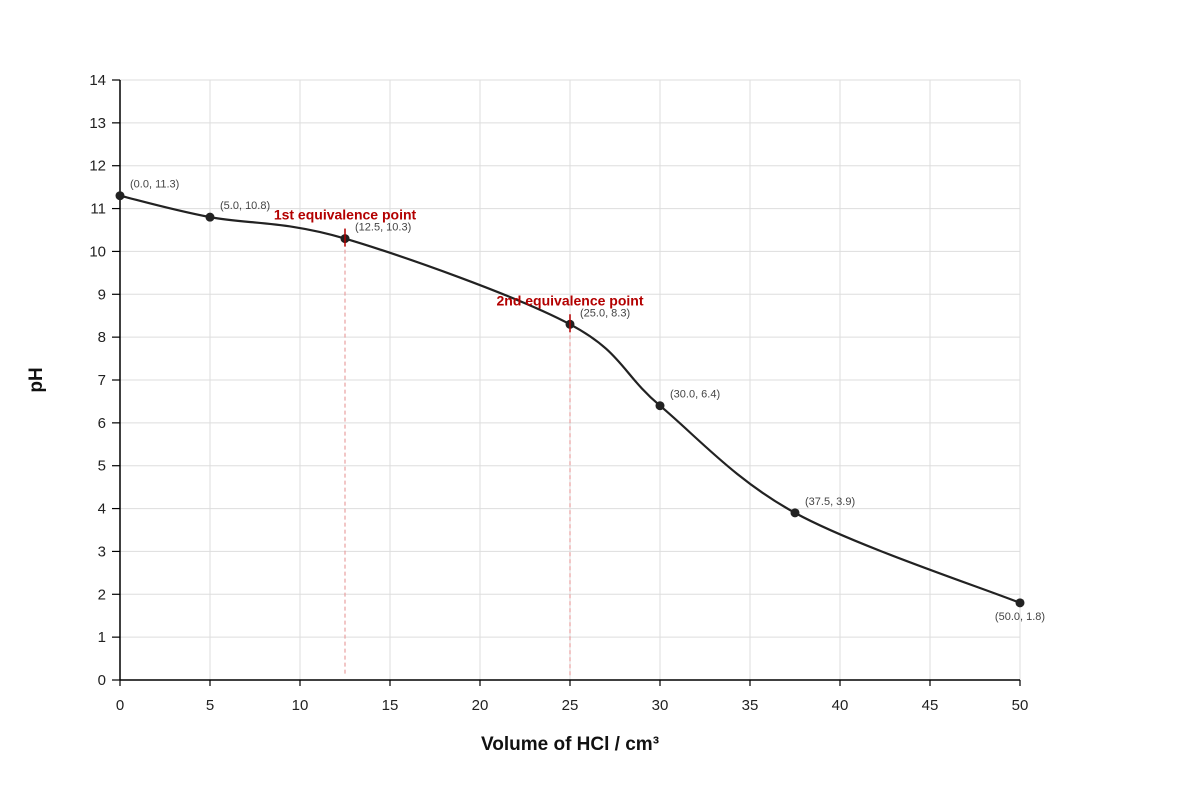 Image resolution: width=1200 pixels, height=800 pixels. Describe the element at coordinates (102, 637) in the screenshot. I see `y-tick-label: 1` at that location.